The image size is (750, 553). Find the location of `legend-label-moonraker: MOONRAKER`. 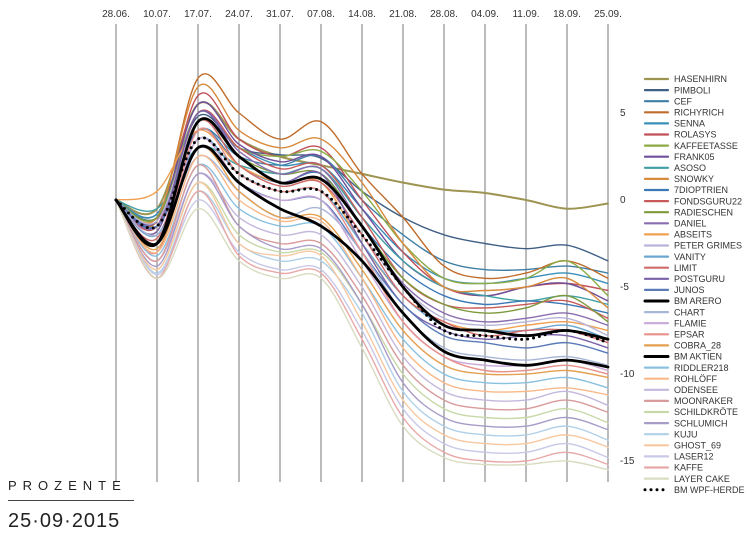

legend-label-moonraker: MOONRAKER is located at coordinates (704, 401).